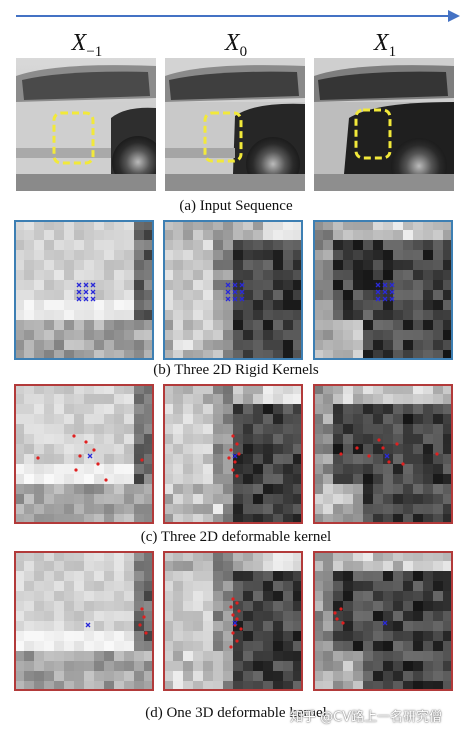 This screenshot has height=734, width=472. I want to click on rigid-kernel-panel-prev, so click(84, 290).